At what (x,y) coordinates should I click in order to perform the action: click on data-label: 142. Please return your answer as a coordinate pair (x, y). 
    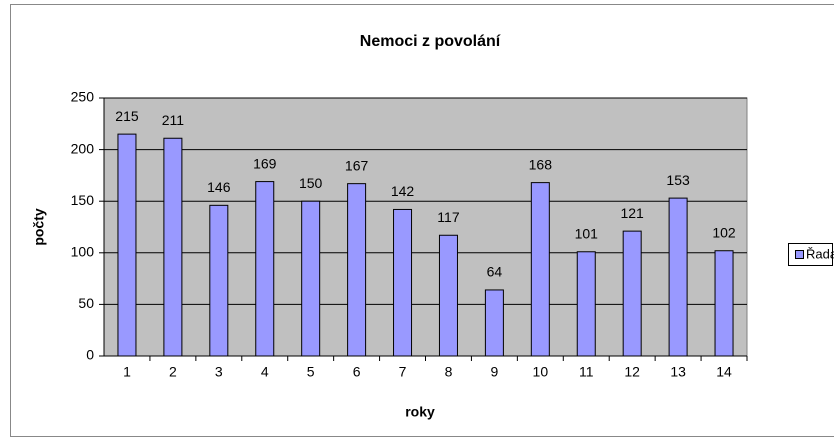
    Looking at the image, I should click on (403, 191).